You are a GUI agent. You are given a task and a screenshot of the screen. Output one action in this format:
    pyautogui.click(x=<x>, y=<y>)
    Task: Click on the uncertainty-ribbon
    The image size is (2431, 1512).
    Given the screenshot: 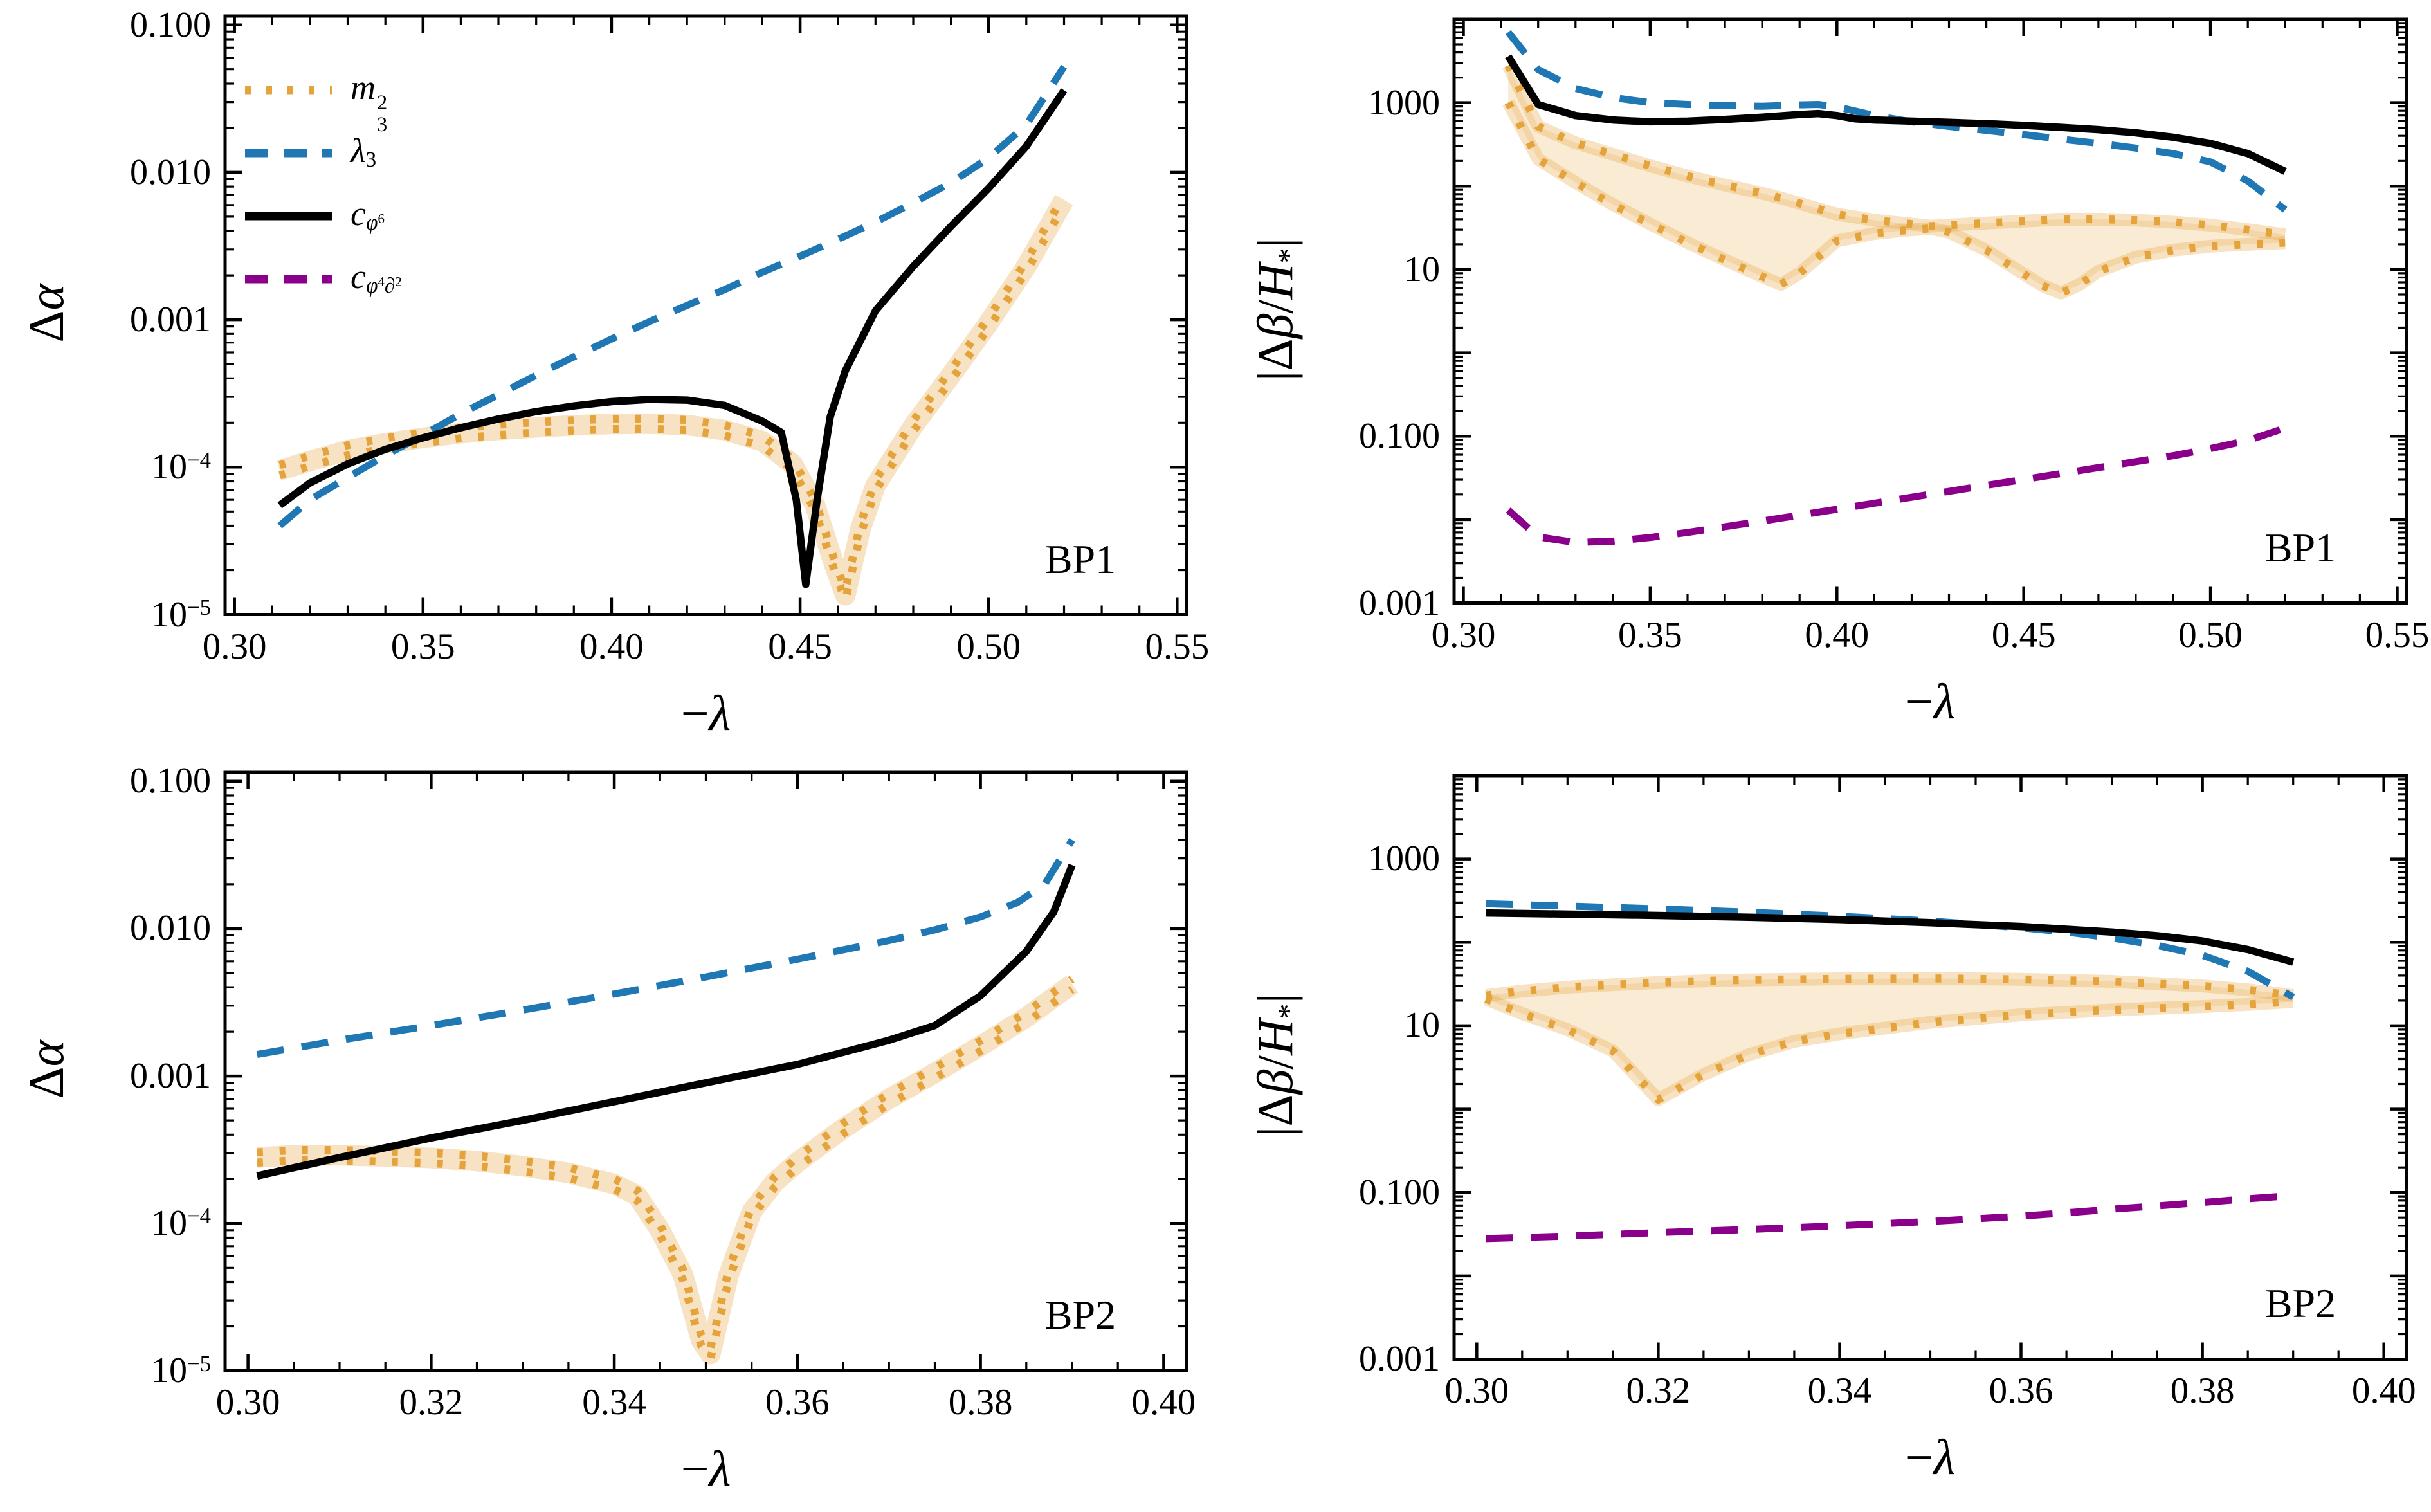 What is the action you would take?
    pyautogui.click(x=667, y=1169)
    